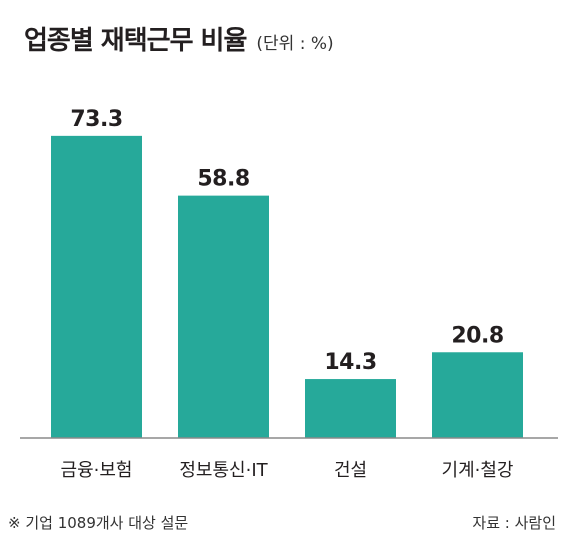  I want to click on data-label: 20.8, so click(477, 335).